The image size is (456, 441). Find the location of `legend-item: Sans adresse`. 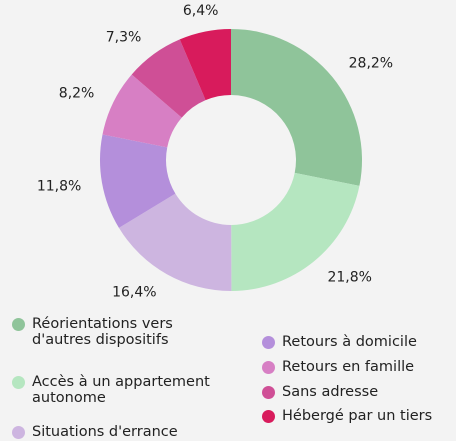

legend-item: Sans adresse is located at coordinates (320, 392).